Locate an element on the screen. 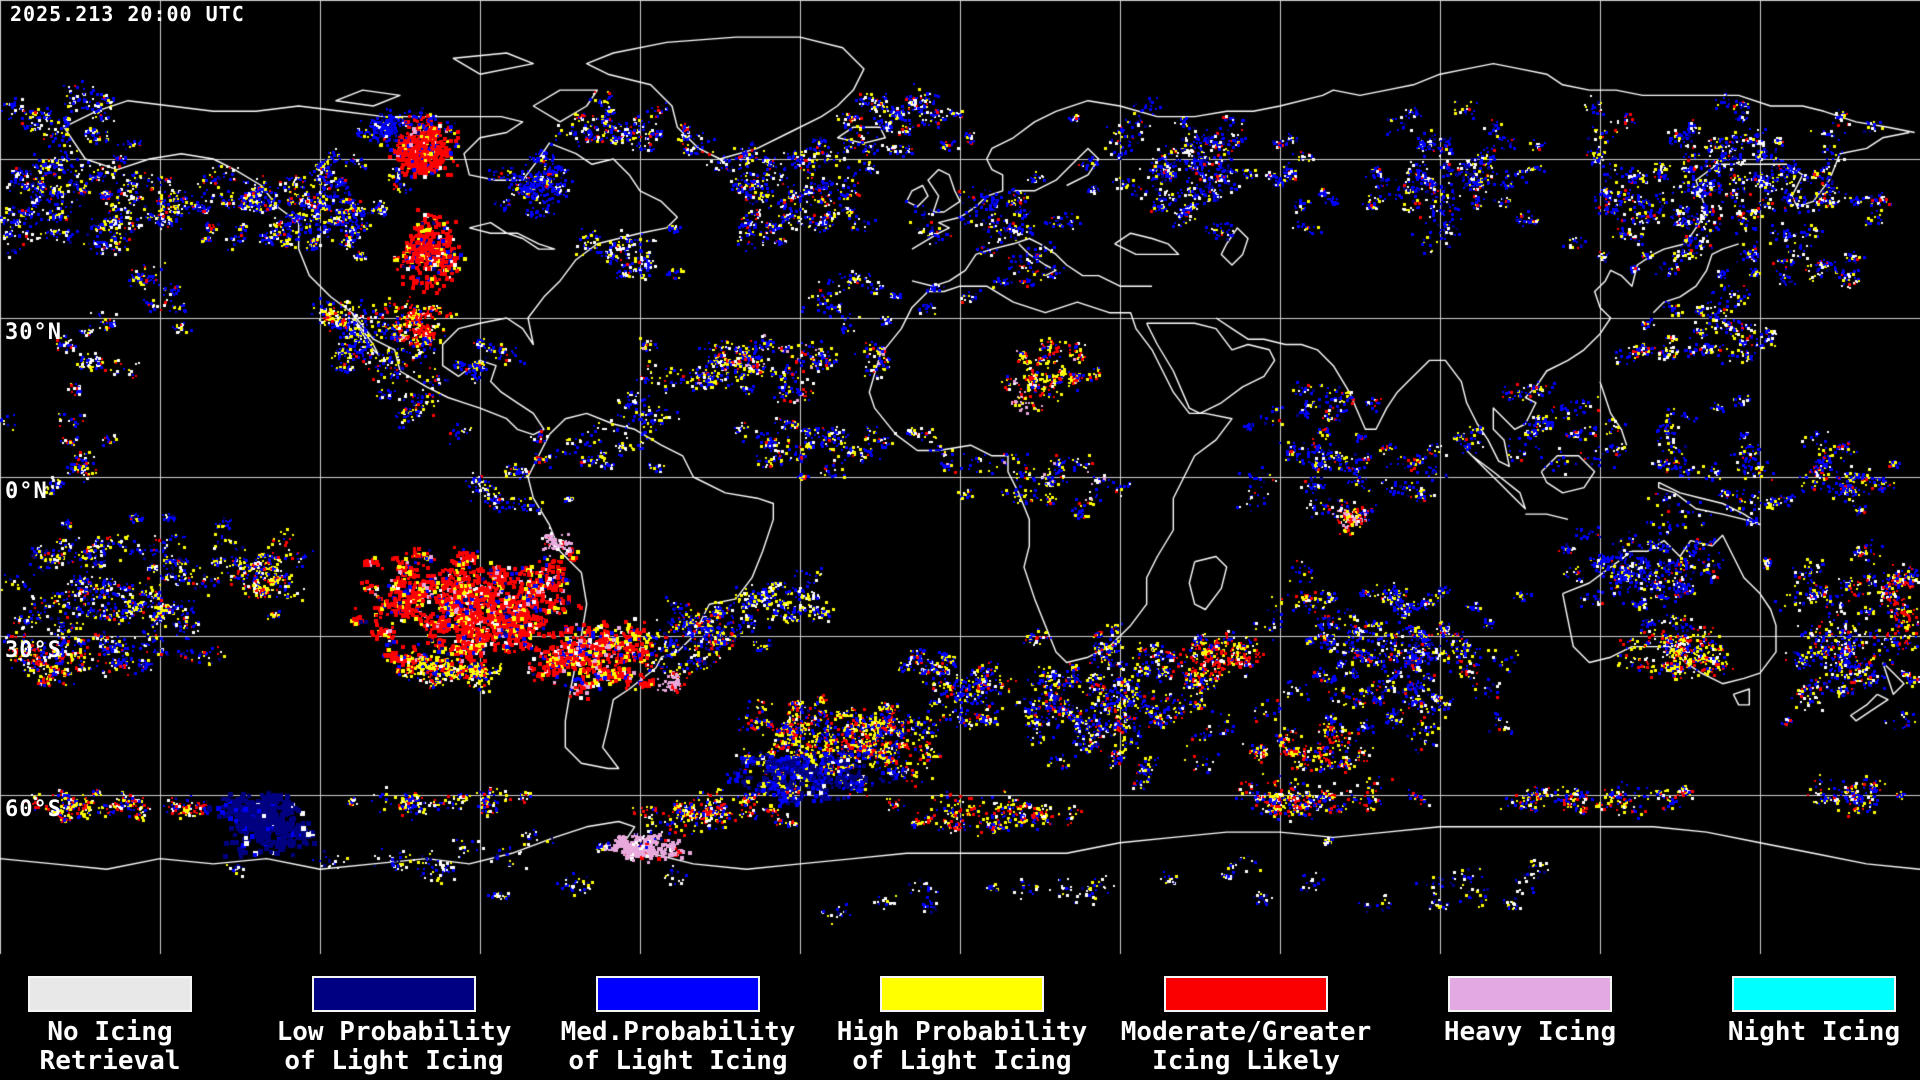  heavy-icing-swatch is located at coordinates (1530, 994).